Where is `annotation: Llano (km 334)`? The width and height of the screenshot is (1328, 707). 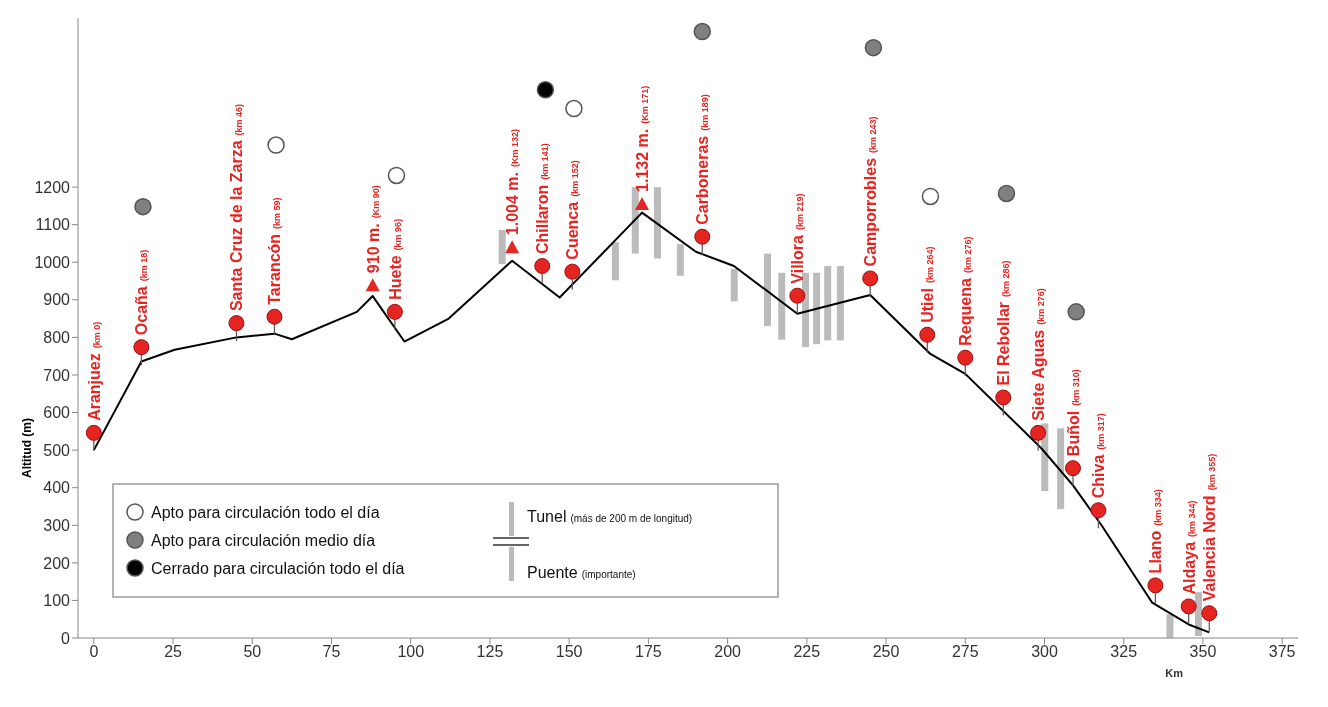
annotation: Llano (km 334) is located at coordinates (1156, 531).